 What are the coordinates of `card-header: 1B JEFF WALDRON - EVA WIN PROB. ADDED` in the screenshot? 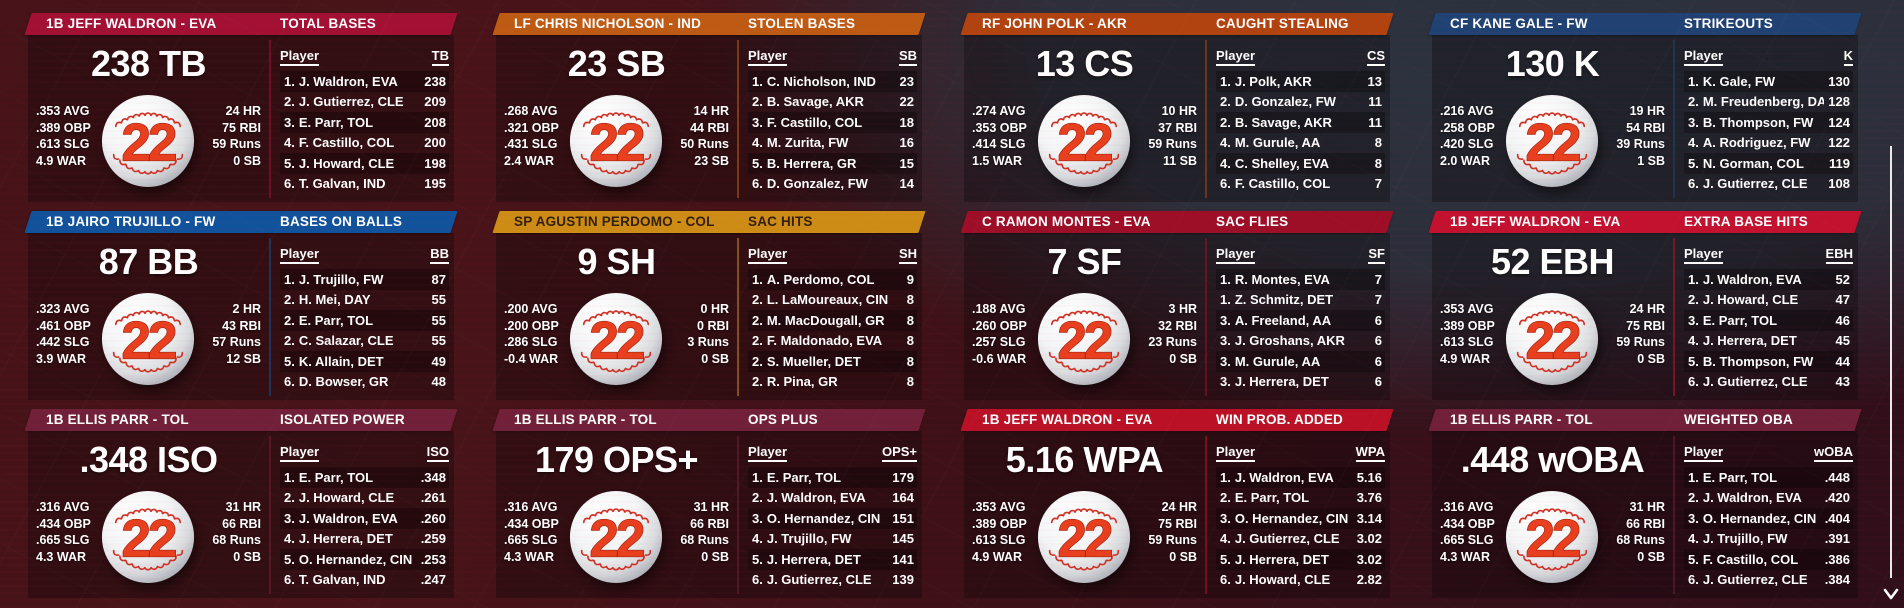 It's located at (1177, 420).